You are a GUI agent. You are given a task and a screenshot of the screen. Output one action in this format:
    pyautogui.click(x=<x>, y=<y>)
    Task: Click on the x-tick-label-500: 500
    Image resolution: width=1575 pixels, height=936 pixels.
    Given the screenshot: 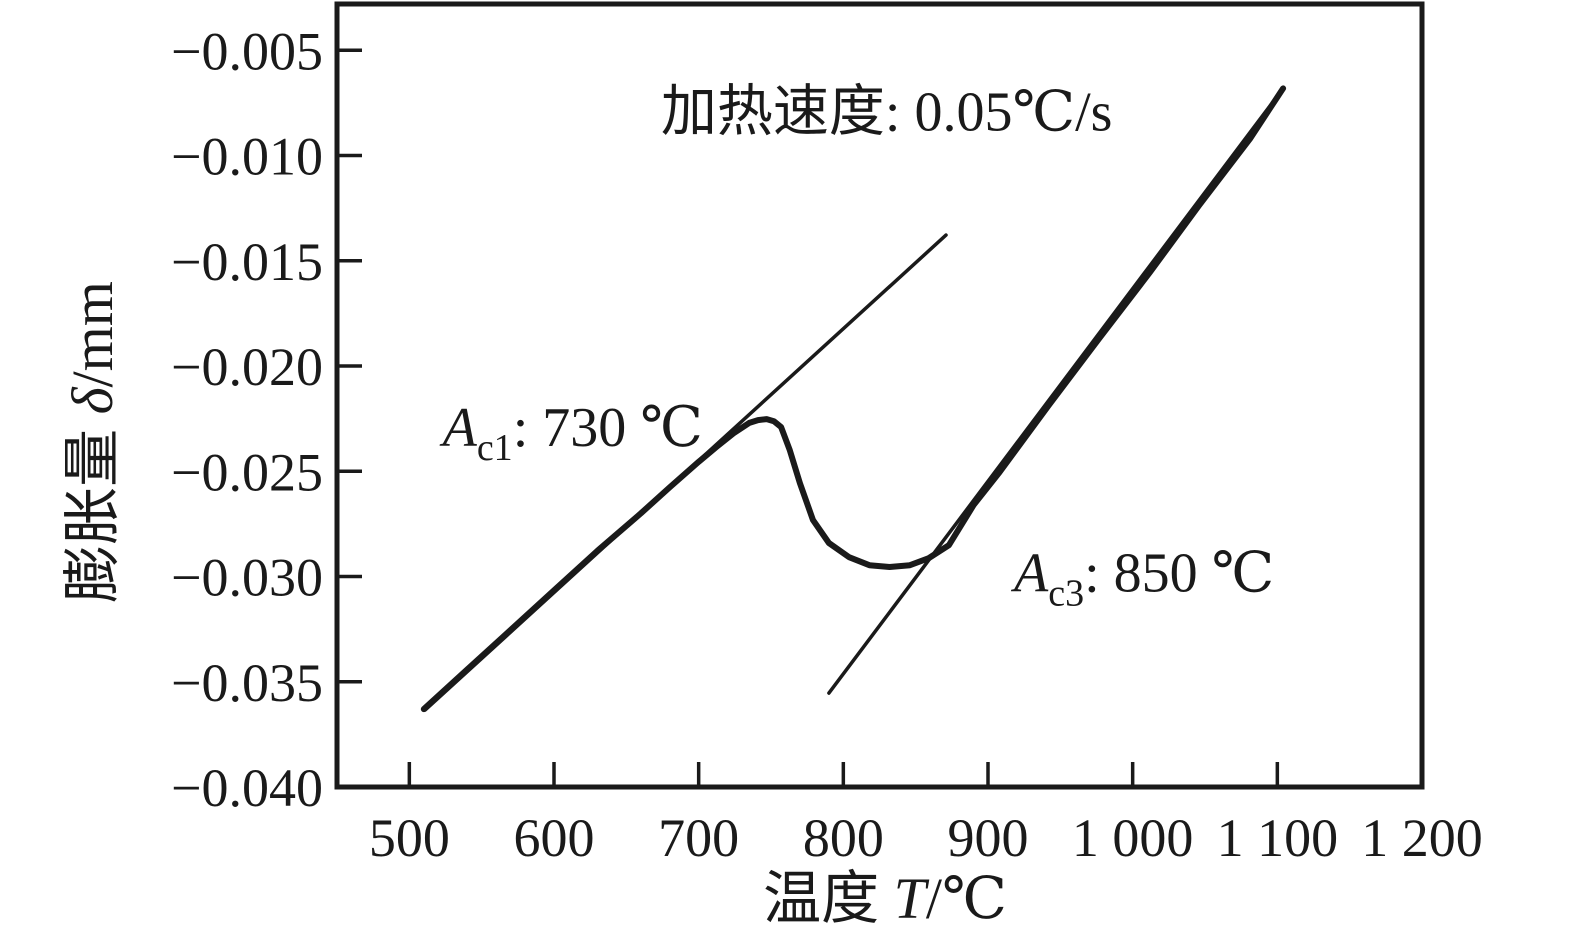 What is the action you would take?
    pyautogui.click(x=409, y=838)
    